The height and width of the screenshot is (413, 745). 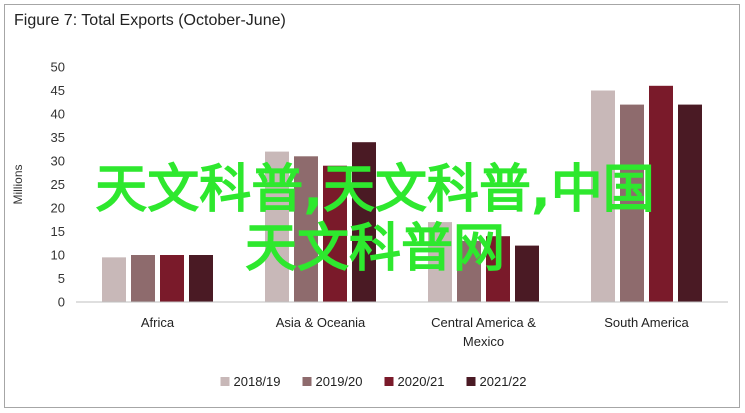 What do you see at coordinates (18, 184) in the screenshot?
I see `y-axis-label: Millions` at bounding box center [18, 184].